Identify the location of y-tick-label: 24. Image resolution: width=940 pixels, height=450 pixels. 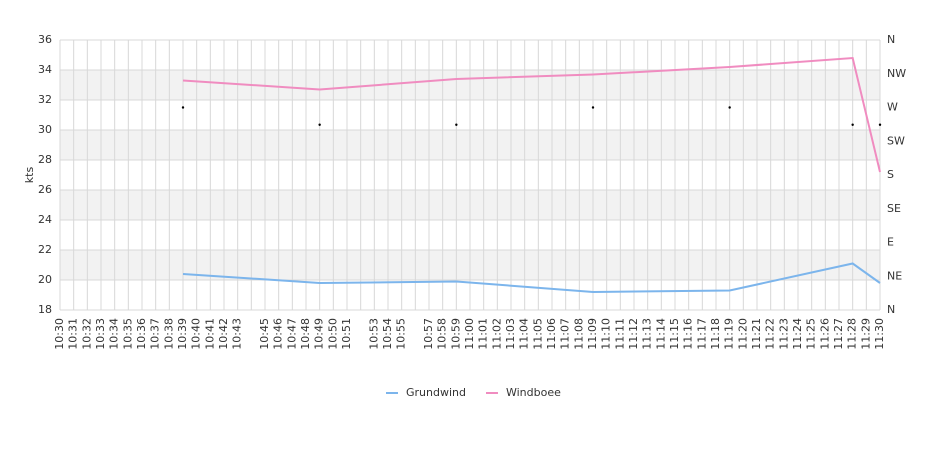
(45, 219).